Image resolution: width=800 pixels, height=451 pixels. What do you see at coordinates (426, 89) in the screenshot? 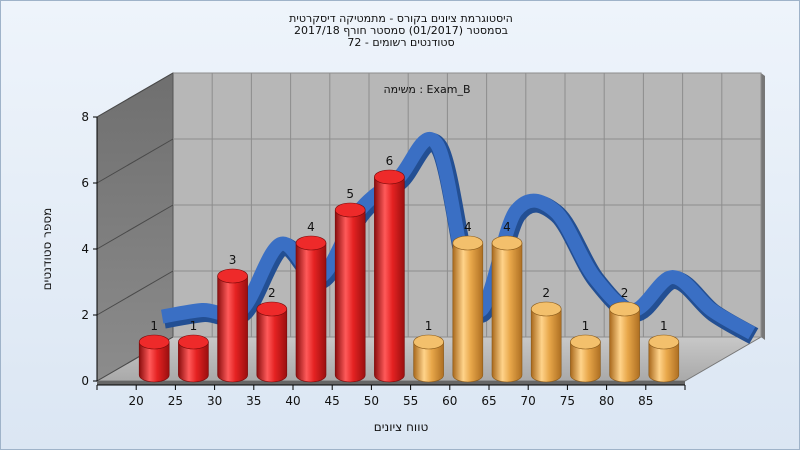
I see `chart-subtitle: משימה : Exam_B` at bounding box center [426, 89].